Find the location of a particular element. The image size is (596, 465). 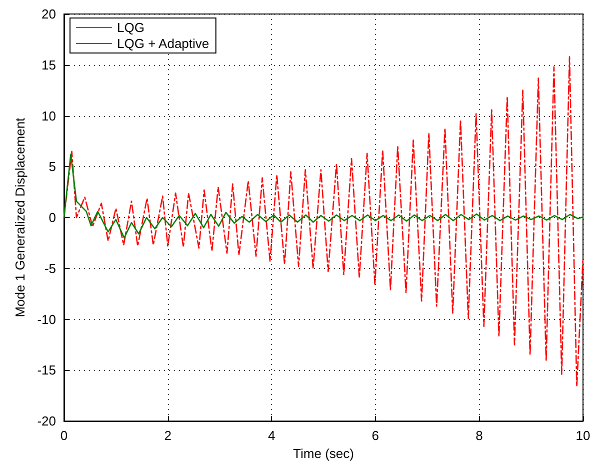

y-tick-label: 0 is located at coordinates (52, 218).